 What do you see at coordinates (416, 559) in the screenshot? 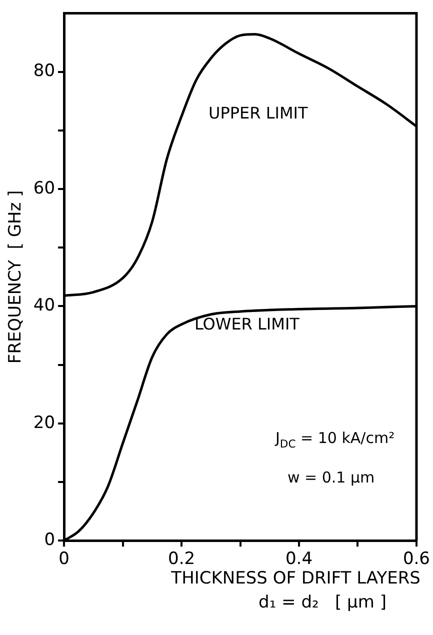
I see `x-tick-label: 0.6` at bounding box center [416, 559].